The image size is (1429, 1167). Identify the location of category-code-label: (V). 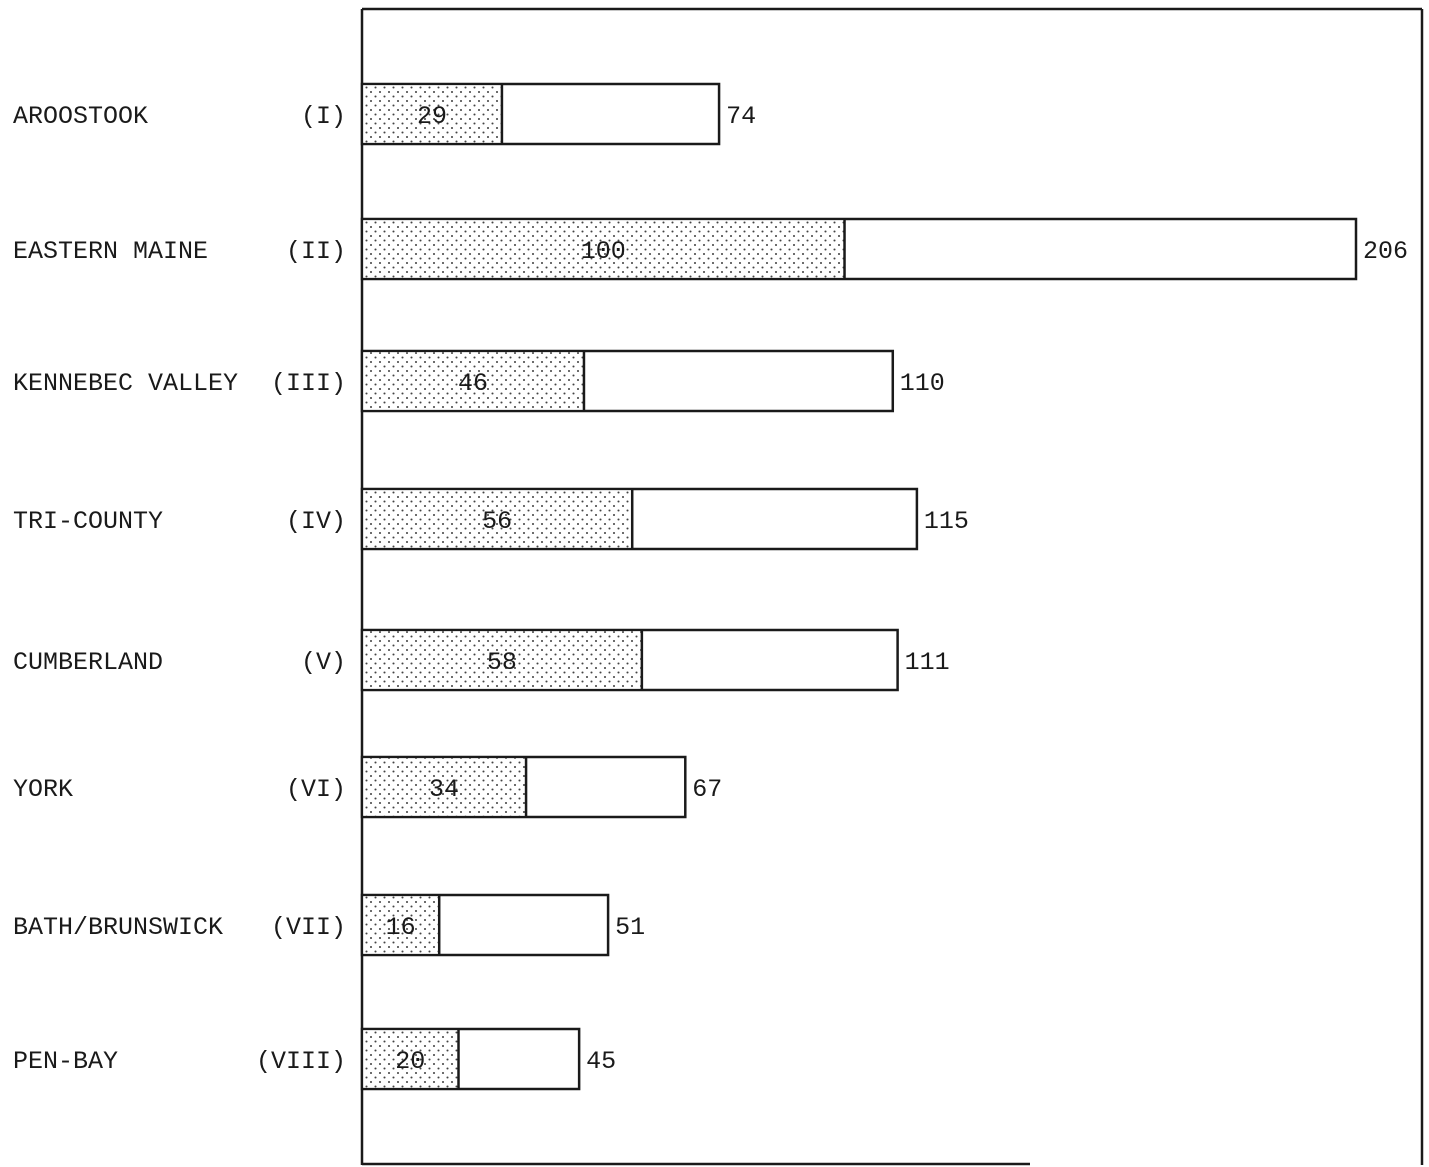
(323, 662).